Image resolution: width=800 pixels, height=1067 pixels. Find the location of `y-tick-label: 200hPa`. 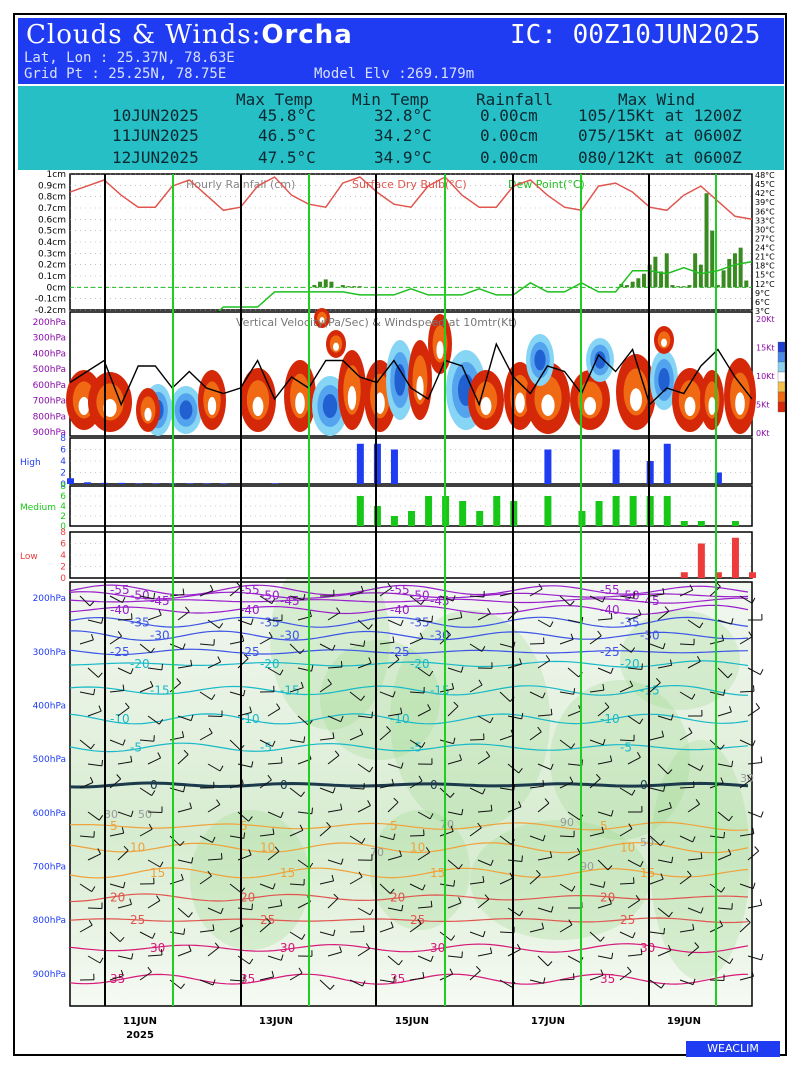

y-tick-label: 200hPa is located at coordinates (49, 599).